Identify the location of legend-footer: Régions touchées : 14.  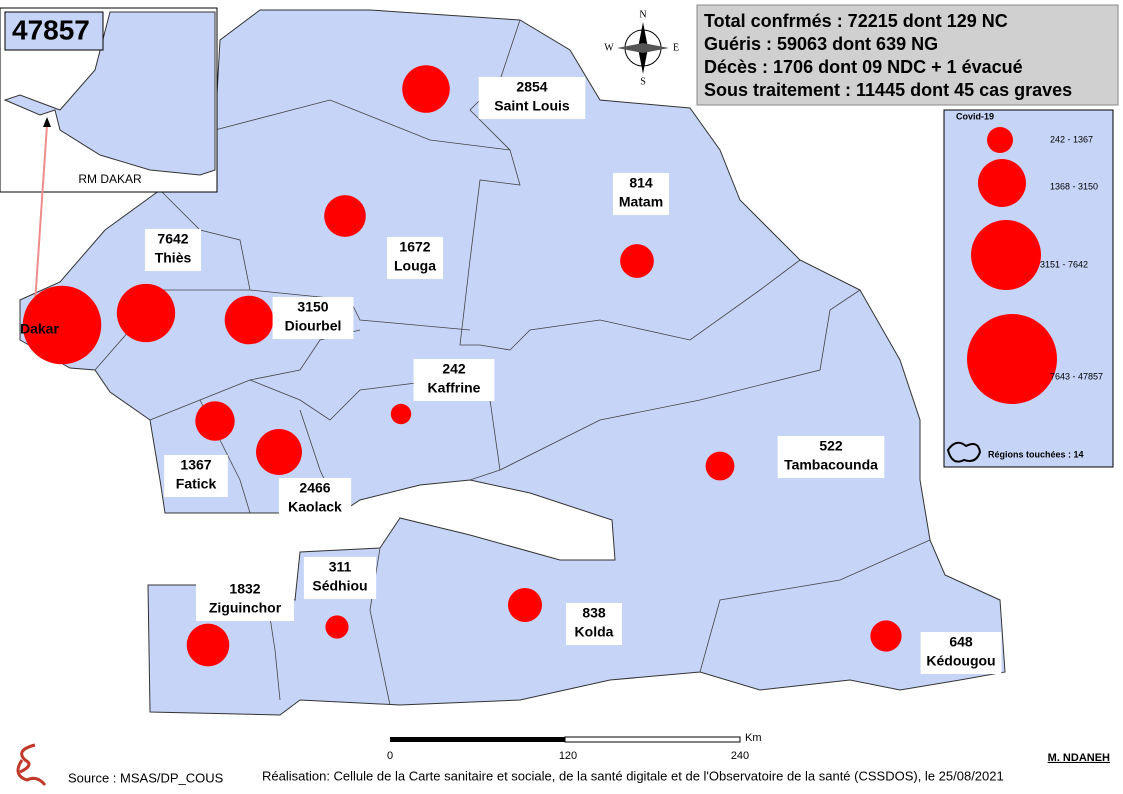
(1036, 454).